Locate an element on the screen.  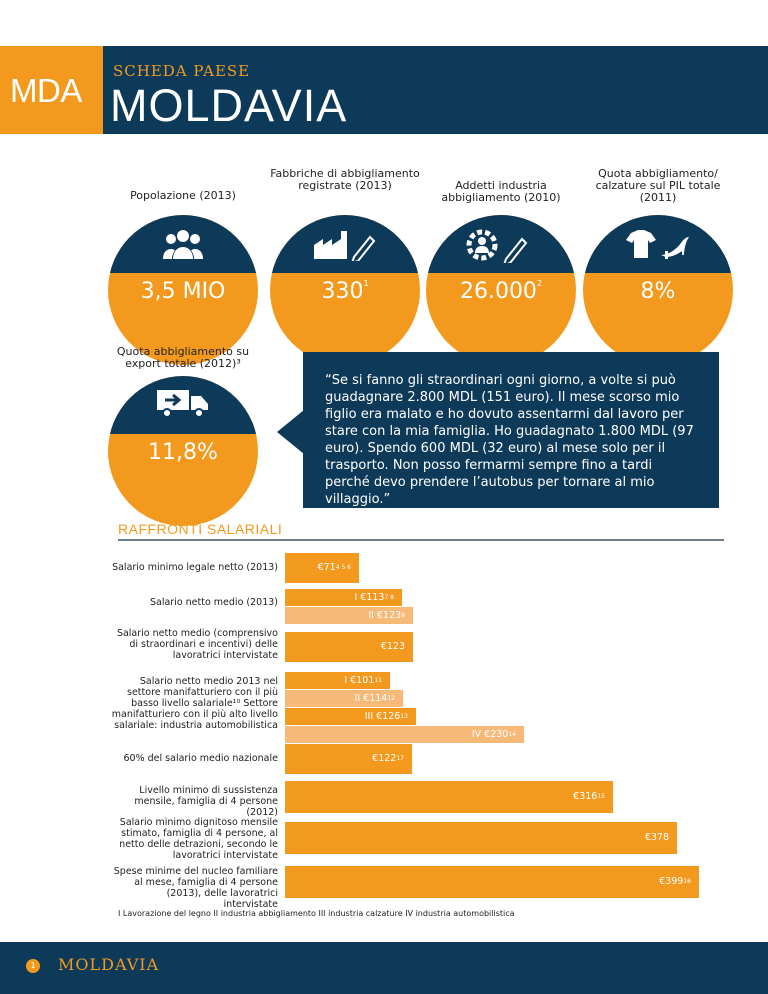
kicker: SCHEDA PAESE is located at coordinates (182, 71).